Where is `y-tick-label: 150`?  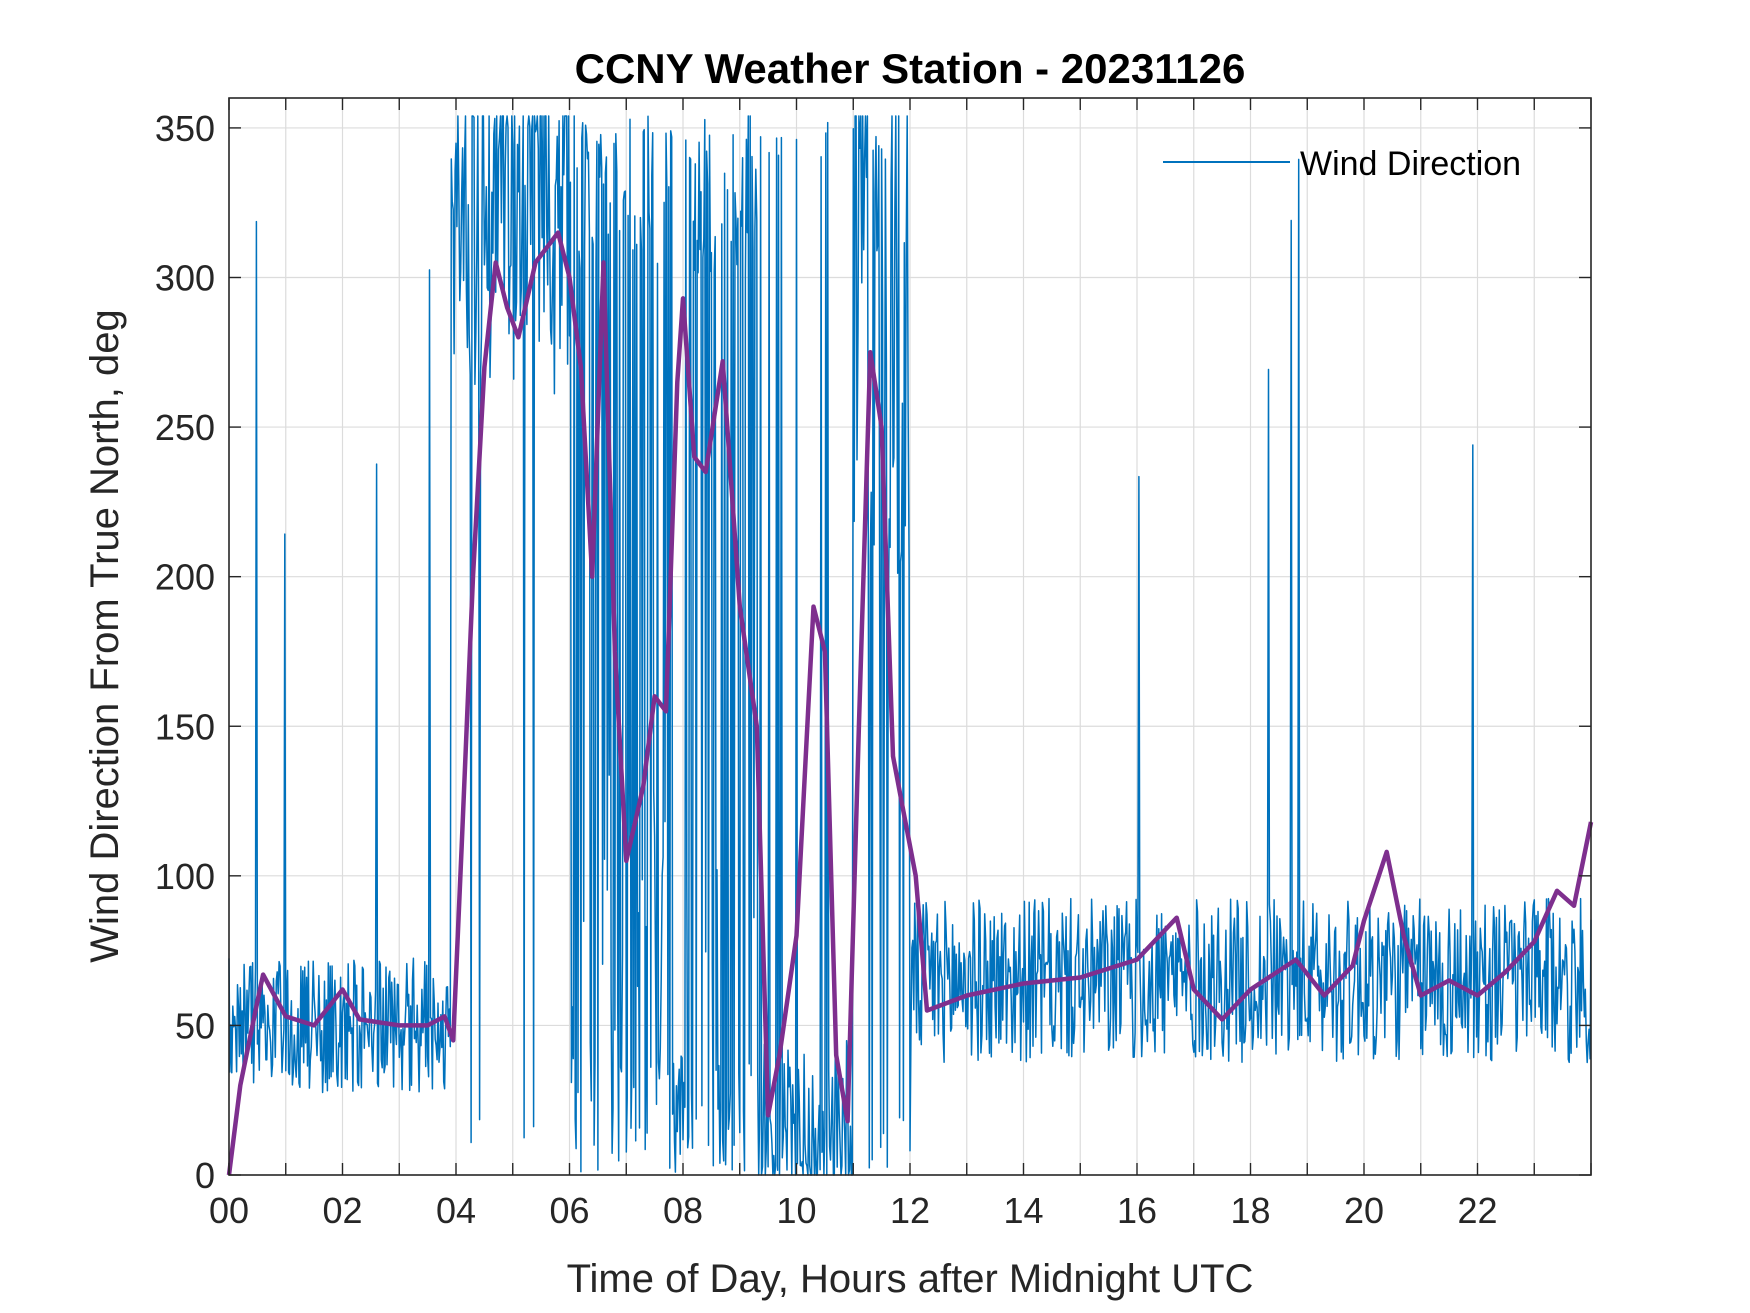 y-tick-label: 150 is located at coordinates (185, 726).